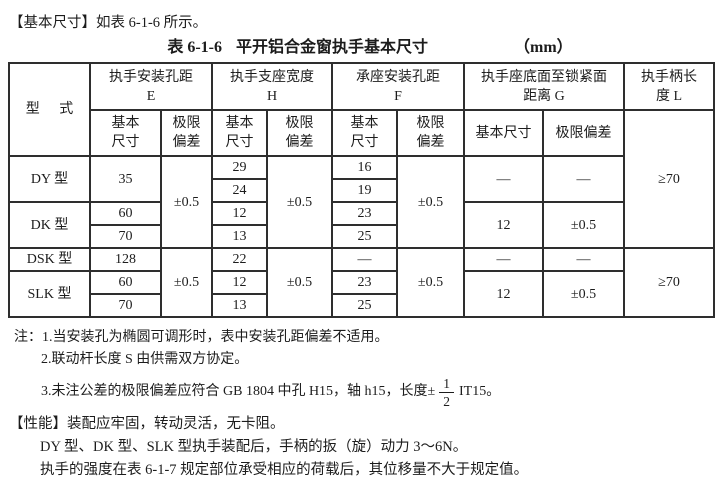 This screenshot has height=478, width=716. What do you see at coordinates (364, 213) in the screenshot?
I see `cell-dk-f1: 23` at bounding box center [364, 213].